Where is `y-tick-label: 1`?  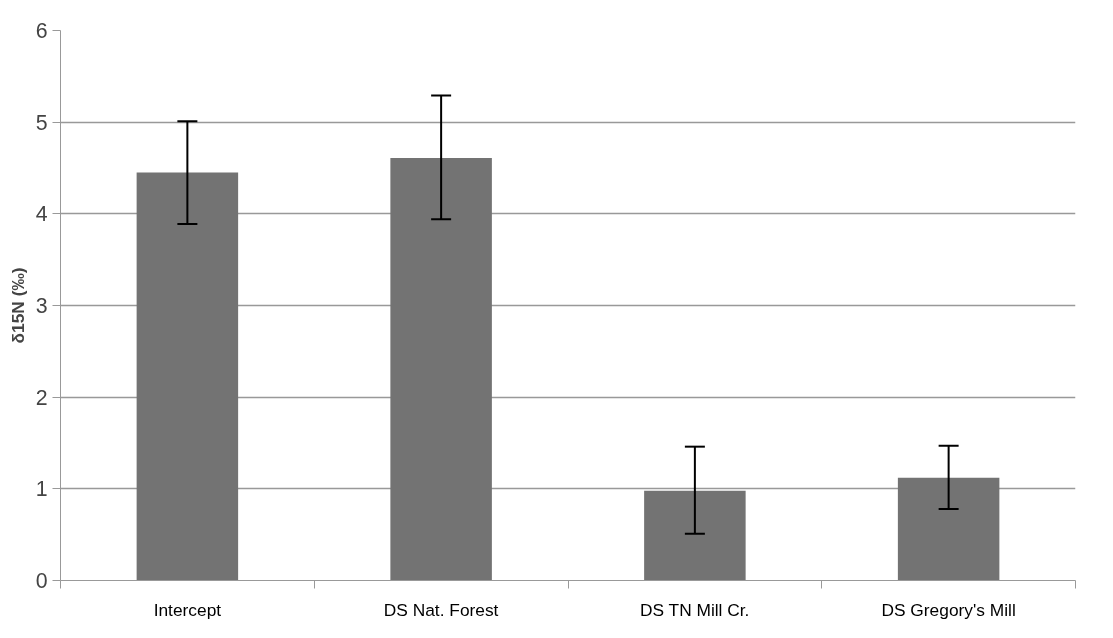 y-tick-label: 1 is located at coordinates (41, 489).